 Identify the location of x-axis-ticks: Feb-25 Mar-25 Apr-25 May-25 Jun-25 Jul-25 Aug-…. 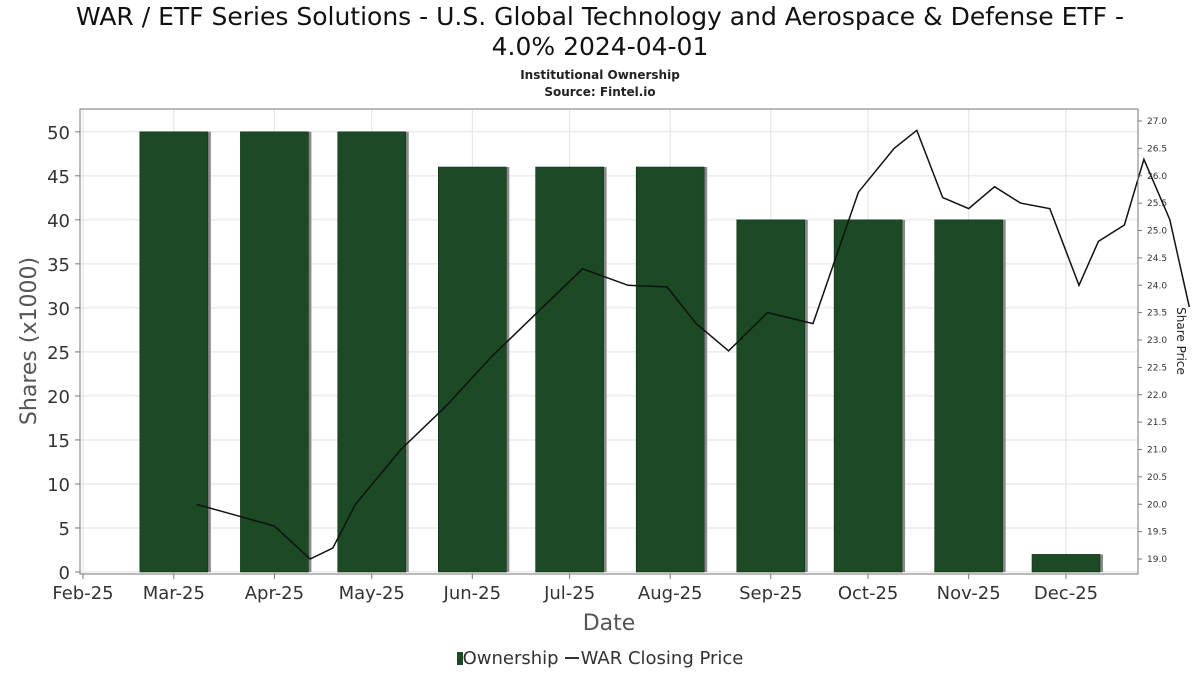
(575, 589).